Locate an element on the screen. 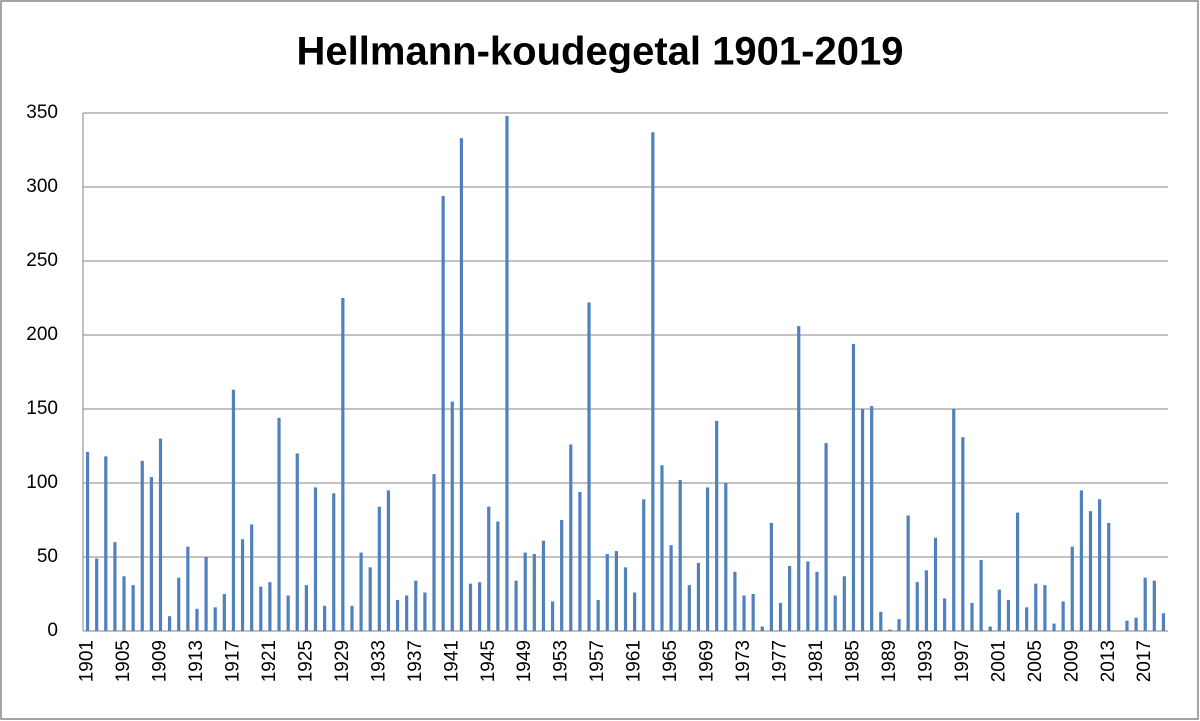 The width and height of the screenshot is (1200, 721). y-tick-label: 250 is located at coordinates (42, 260).